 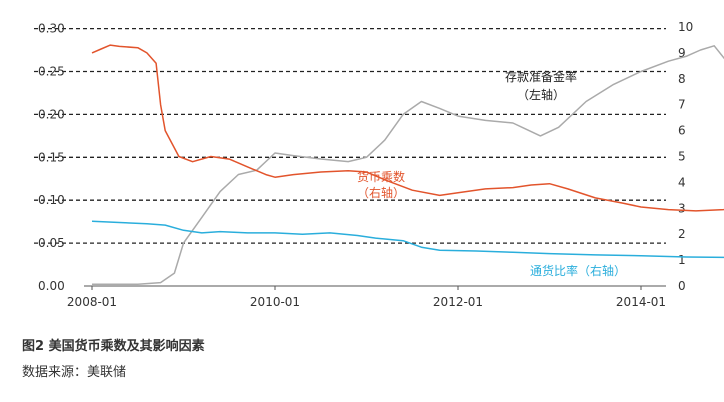 I want to click on x-tick-label: 2014-01, so click(x=641, y=302).